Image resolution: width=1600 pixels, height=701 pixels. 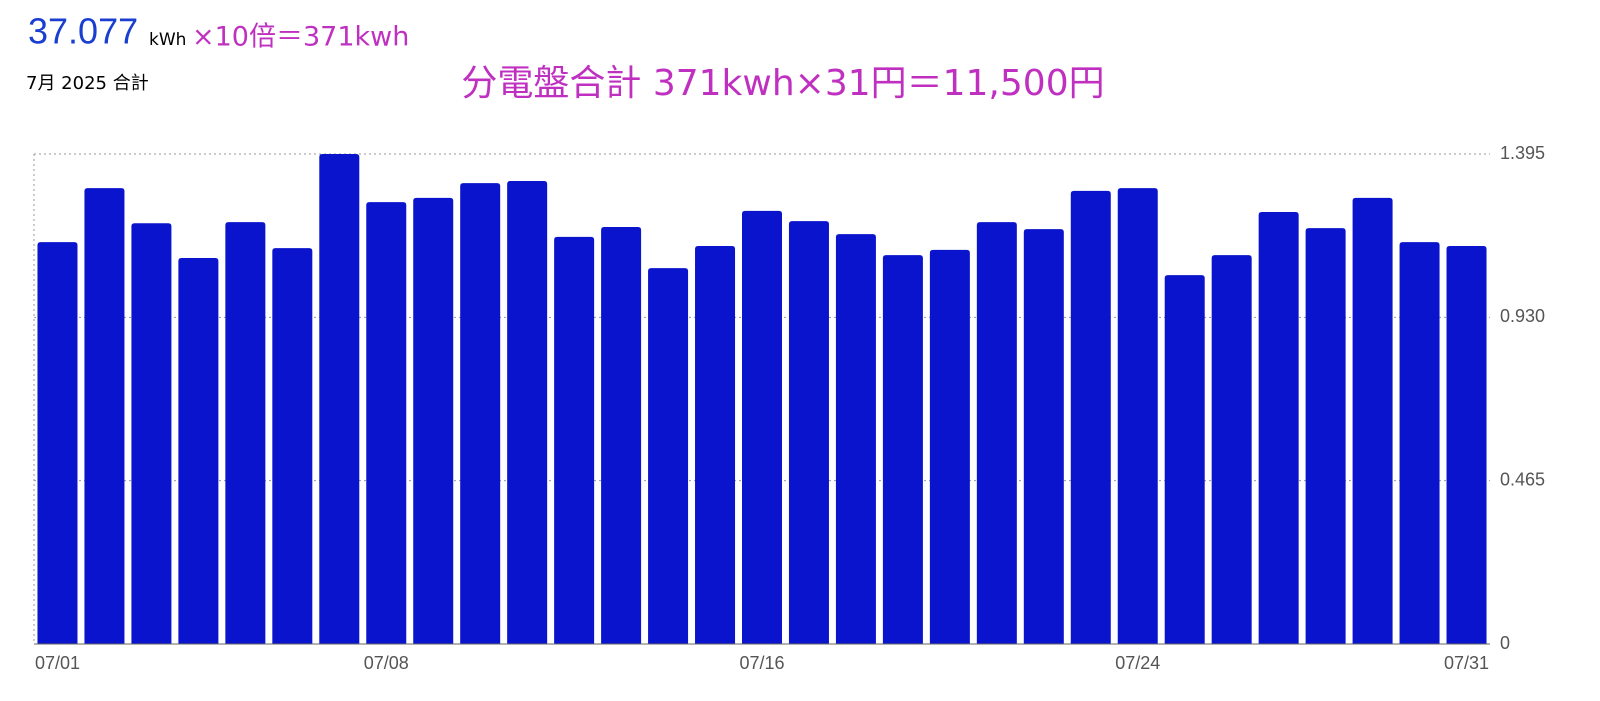 What do you see at coordinates (300, 37) in the screenshot?
I see `note: ×10倍＝371kwh` at bounding box center [300, 37].